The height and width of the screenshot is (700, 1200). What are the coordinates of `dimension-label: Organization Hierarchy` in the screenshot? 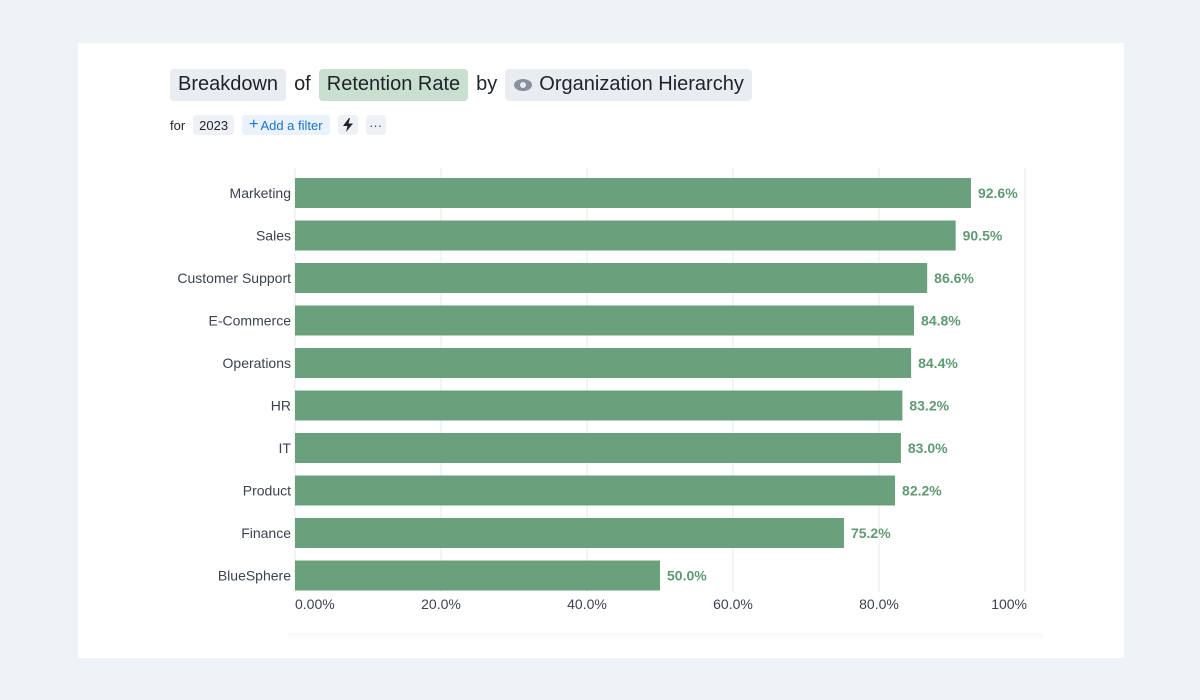 It's located at (641, 84).